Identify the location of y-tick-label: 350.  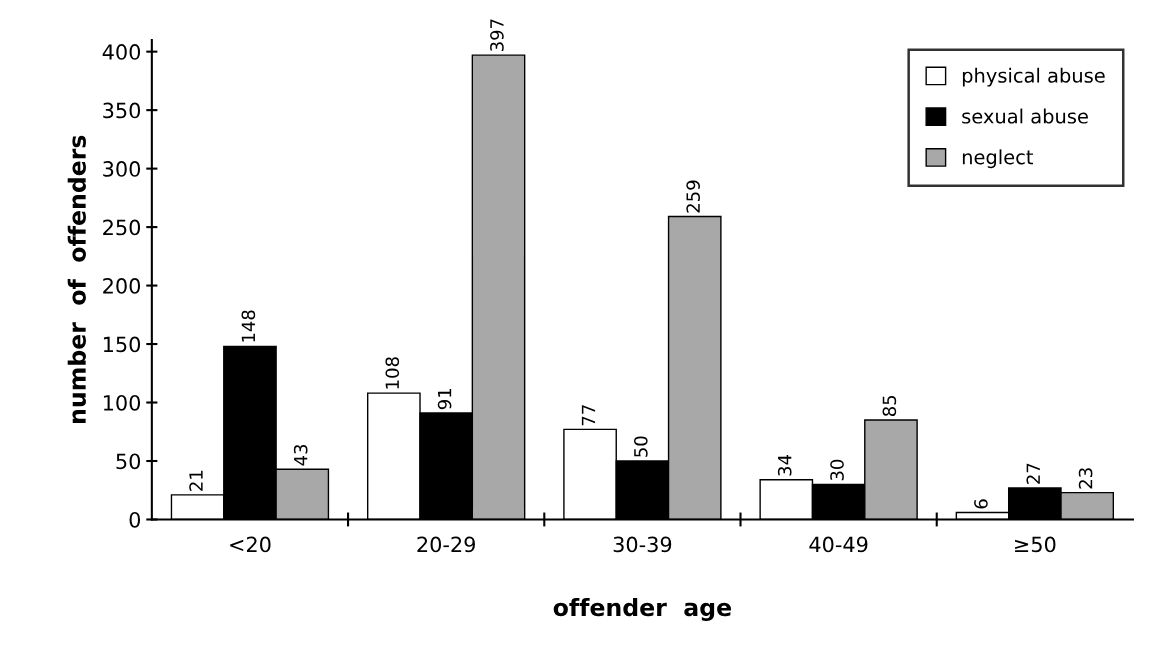
(122, 110).